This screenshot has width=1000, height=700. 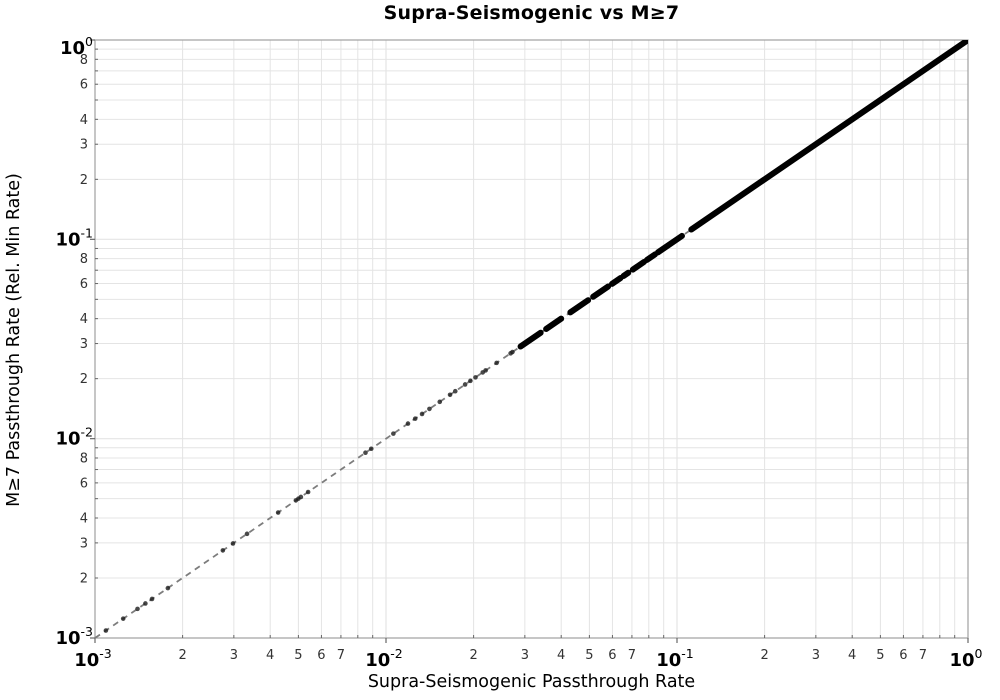 I want to click on x-axis-label: Supra-Seismogenic Passthrough Rate, so click(x=531, y=682).